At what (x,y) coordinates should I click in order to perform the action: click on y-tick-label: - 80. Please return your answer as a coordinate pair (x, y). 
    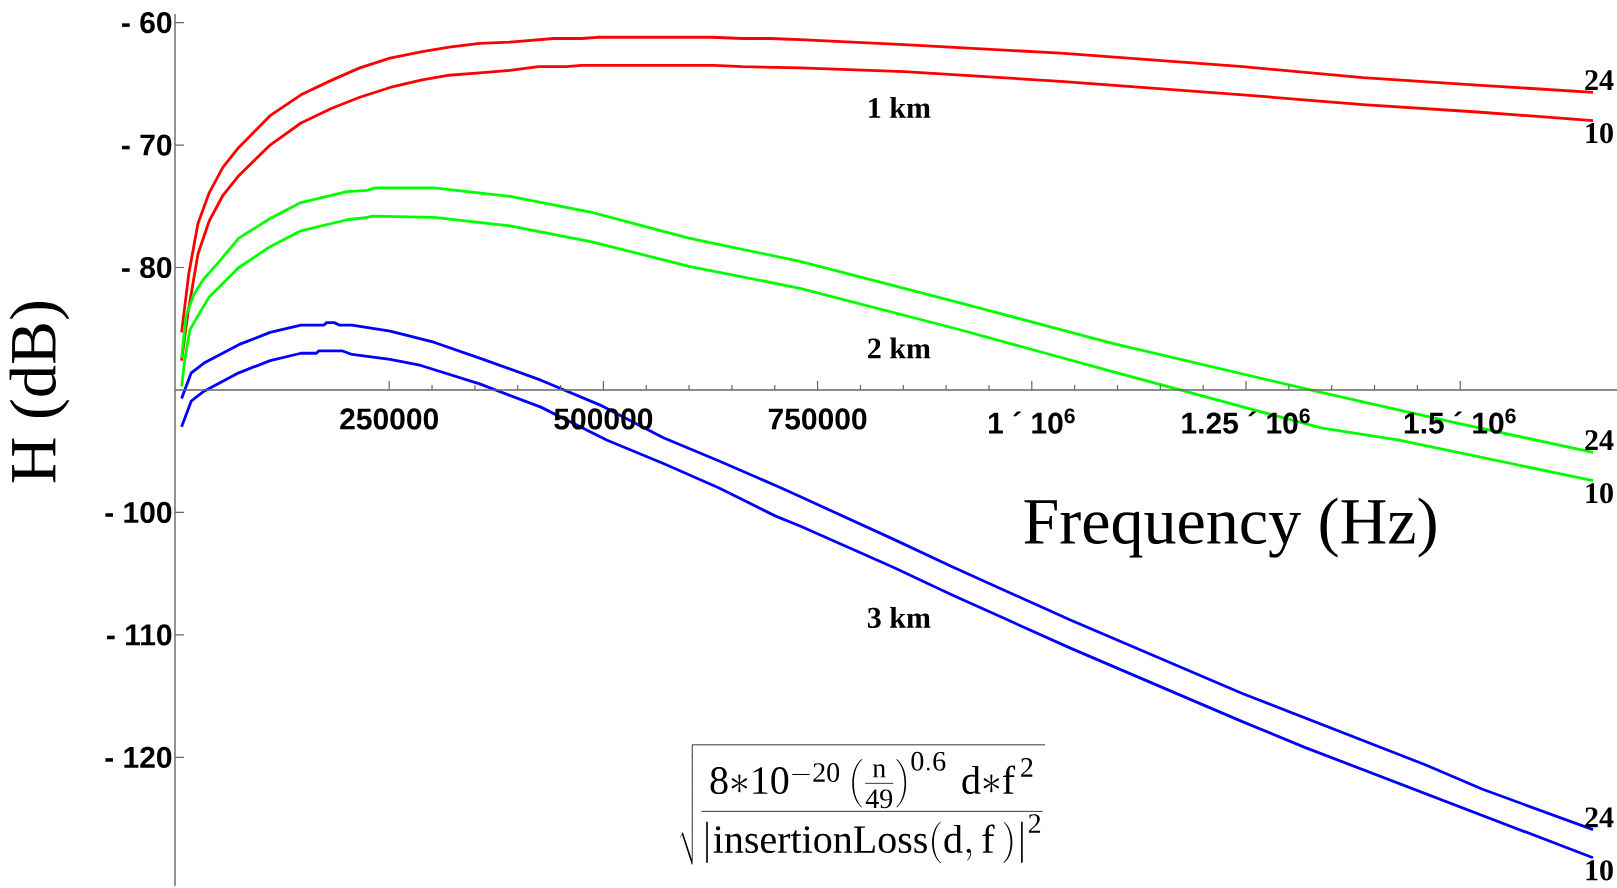
    Looking at the image, I should click on (147, 267).